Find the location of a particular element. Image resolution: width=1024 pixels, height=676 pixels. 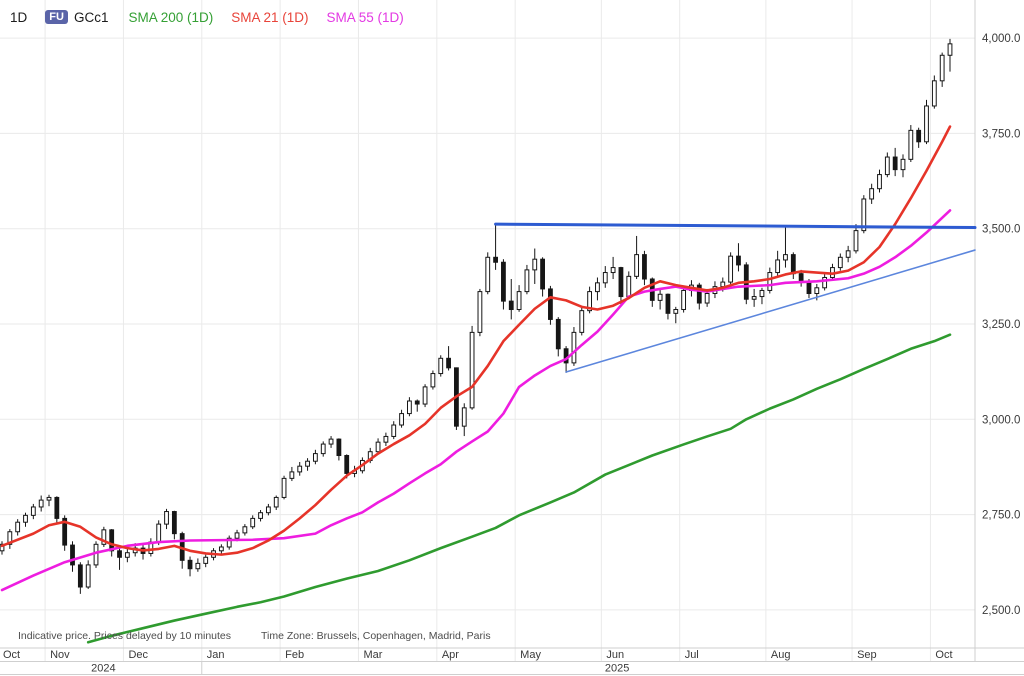

x-axis-year-label: 2025 is located at coordinates (617, 669).